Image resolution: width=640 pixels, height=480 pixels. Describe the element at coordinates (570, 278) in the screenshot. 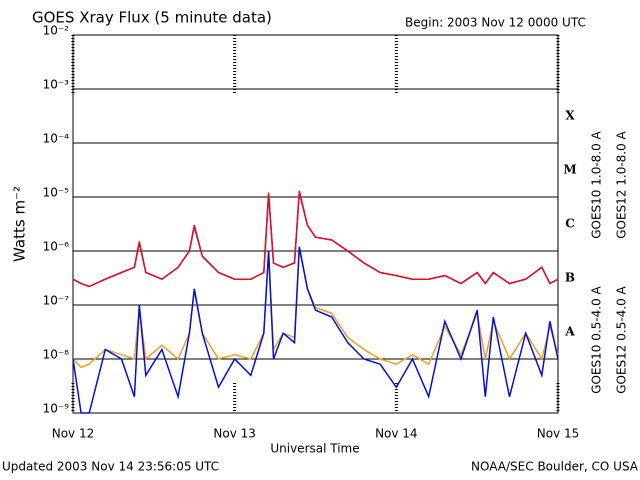

I see `flare-class-label: B` at that location.